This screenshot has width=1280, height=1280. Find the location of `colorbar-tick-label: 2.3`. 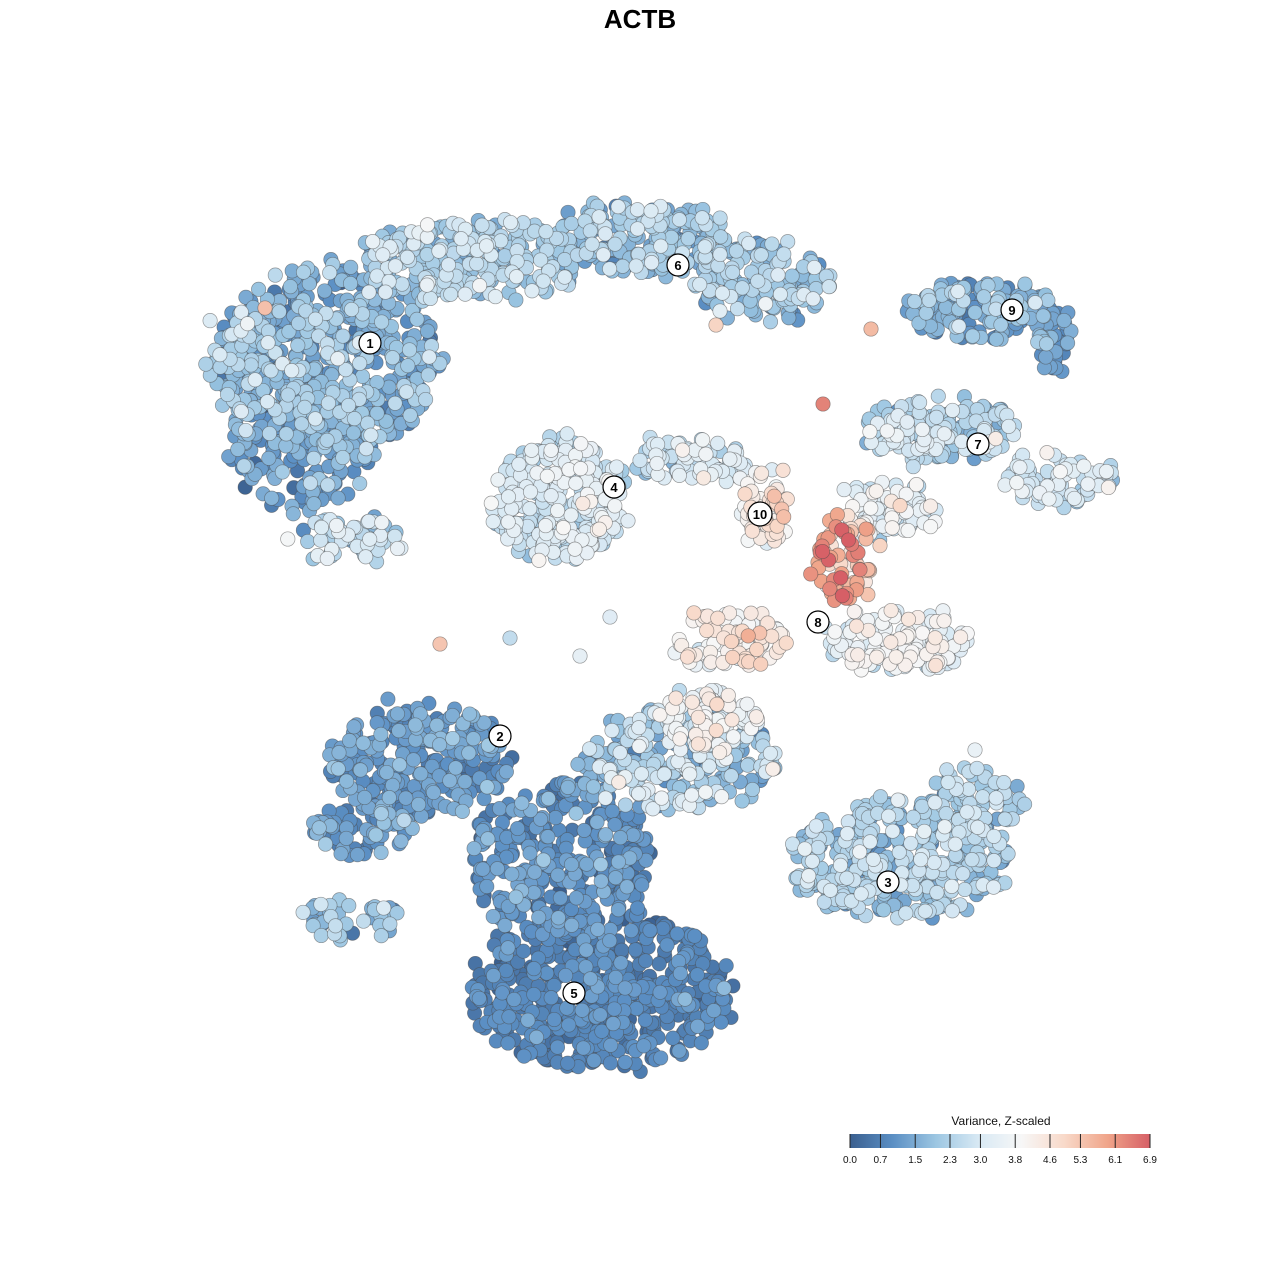

colorbar-tick-label: 2.3 is located at coordinates (950, 1160).